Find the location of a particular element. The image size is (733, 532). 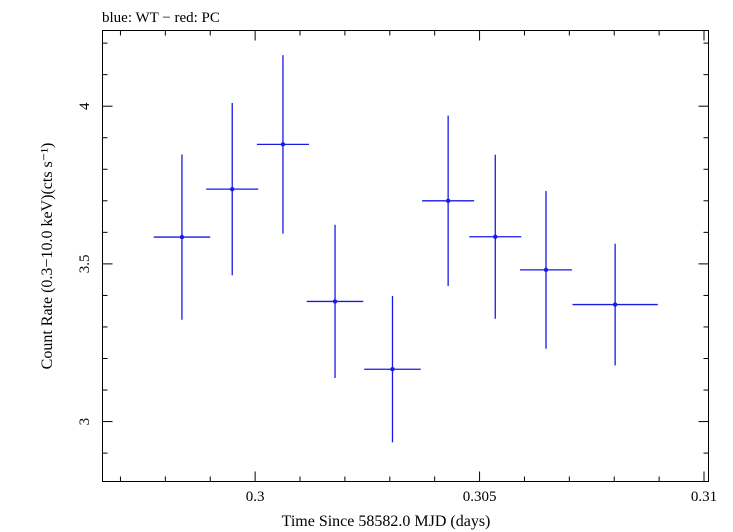

x-axis-label: Time Since 58582.0 MJD (days) is located at coordinates (386, 521).